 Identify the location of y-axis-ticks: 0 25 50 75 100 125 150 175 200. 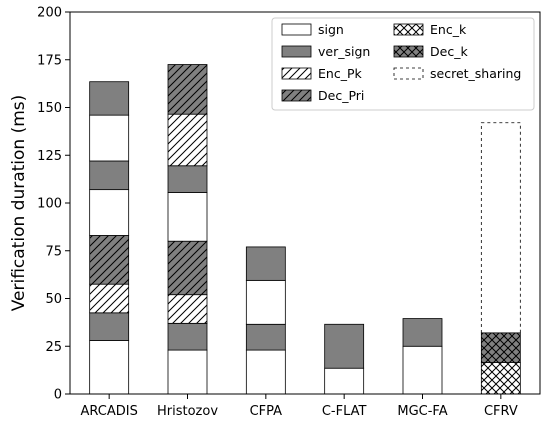
(53, 204).